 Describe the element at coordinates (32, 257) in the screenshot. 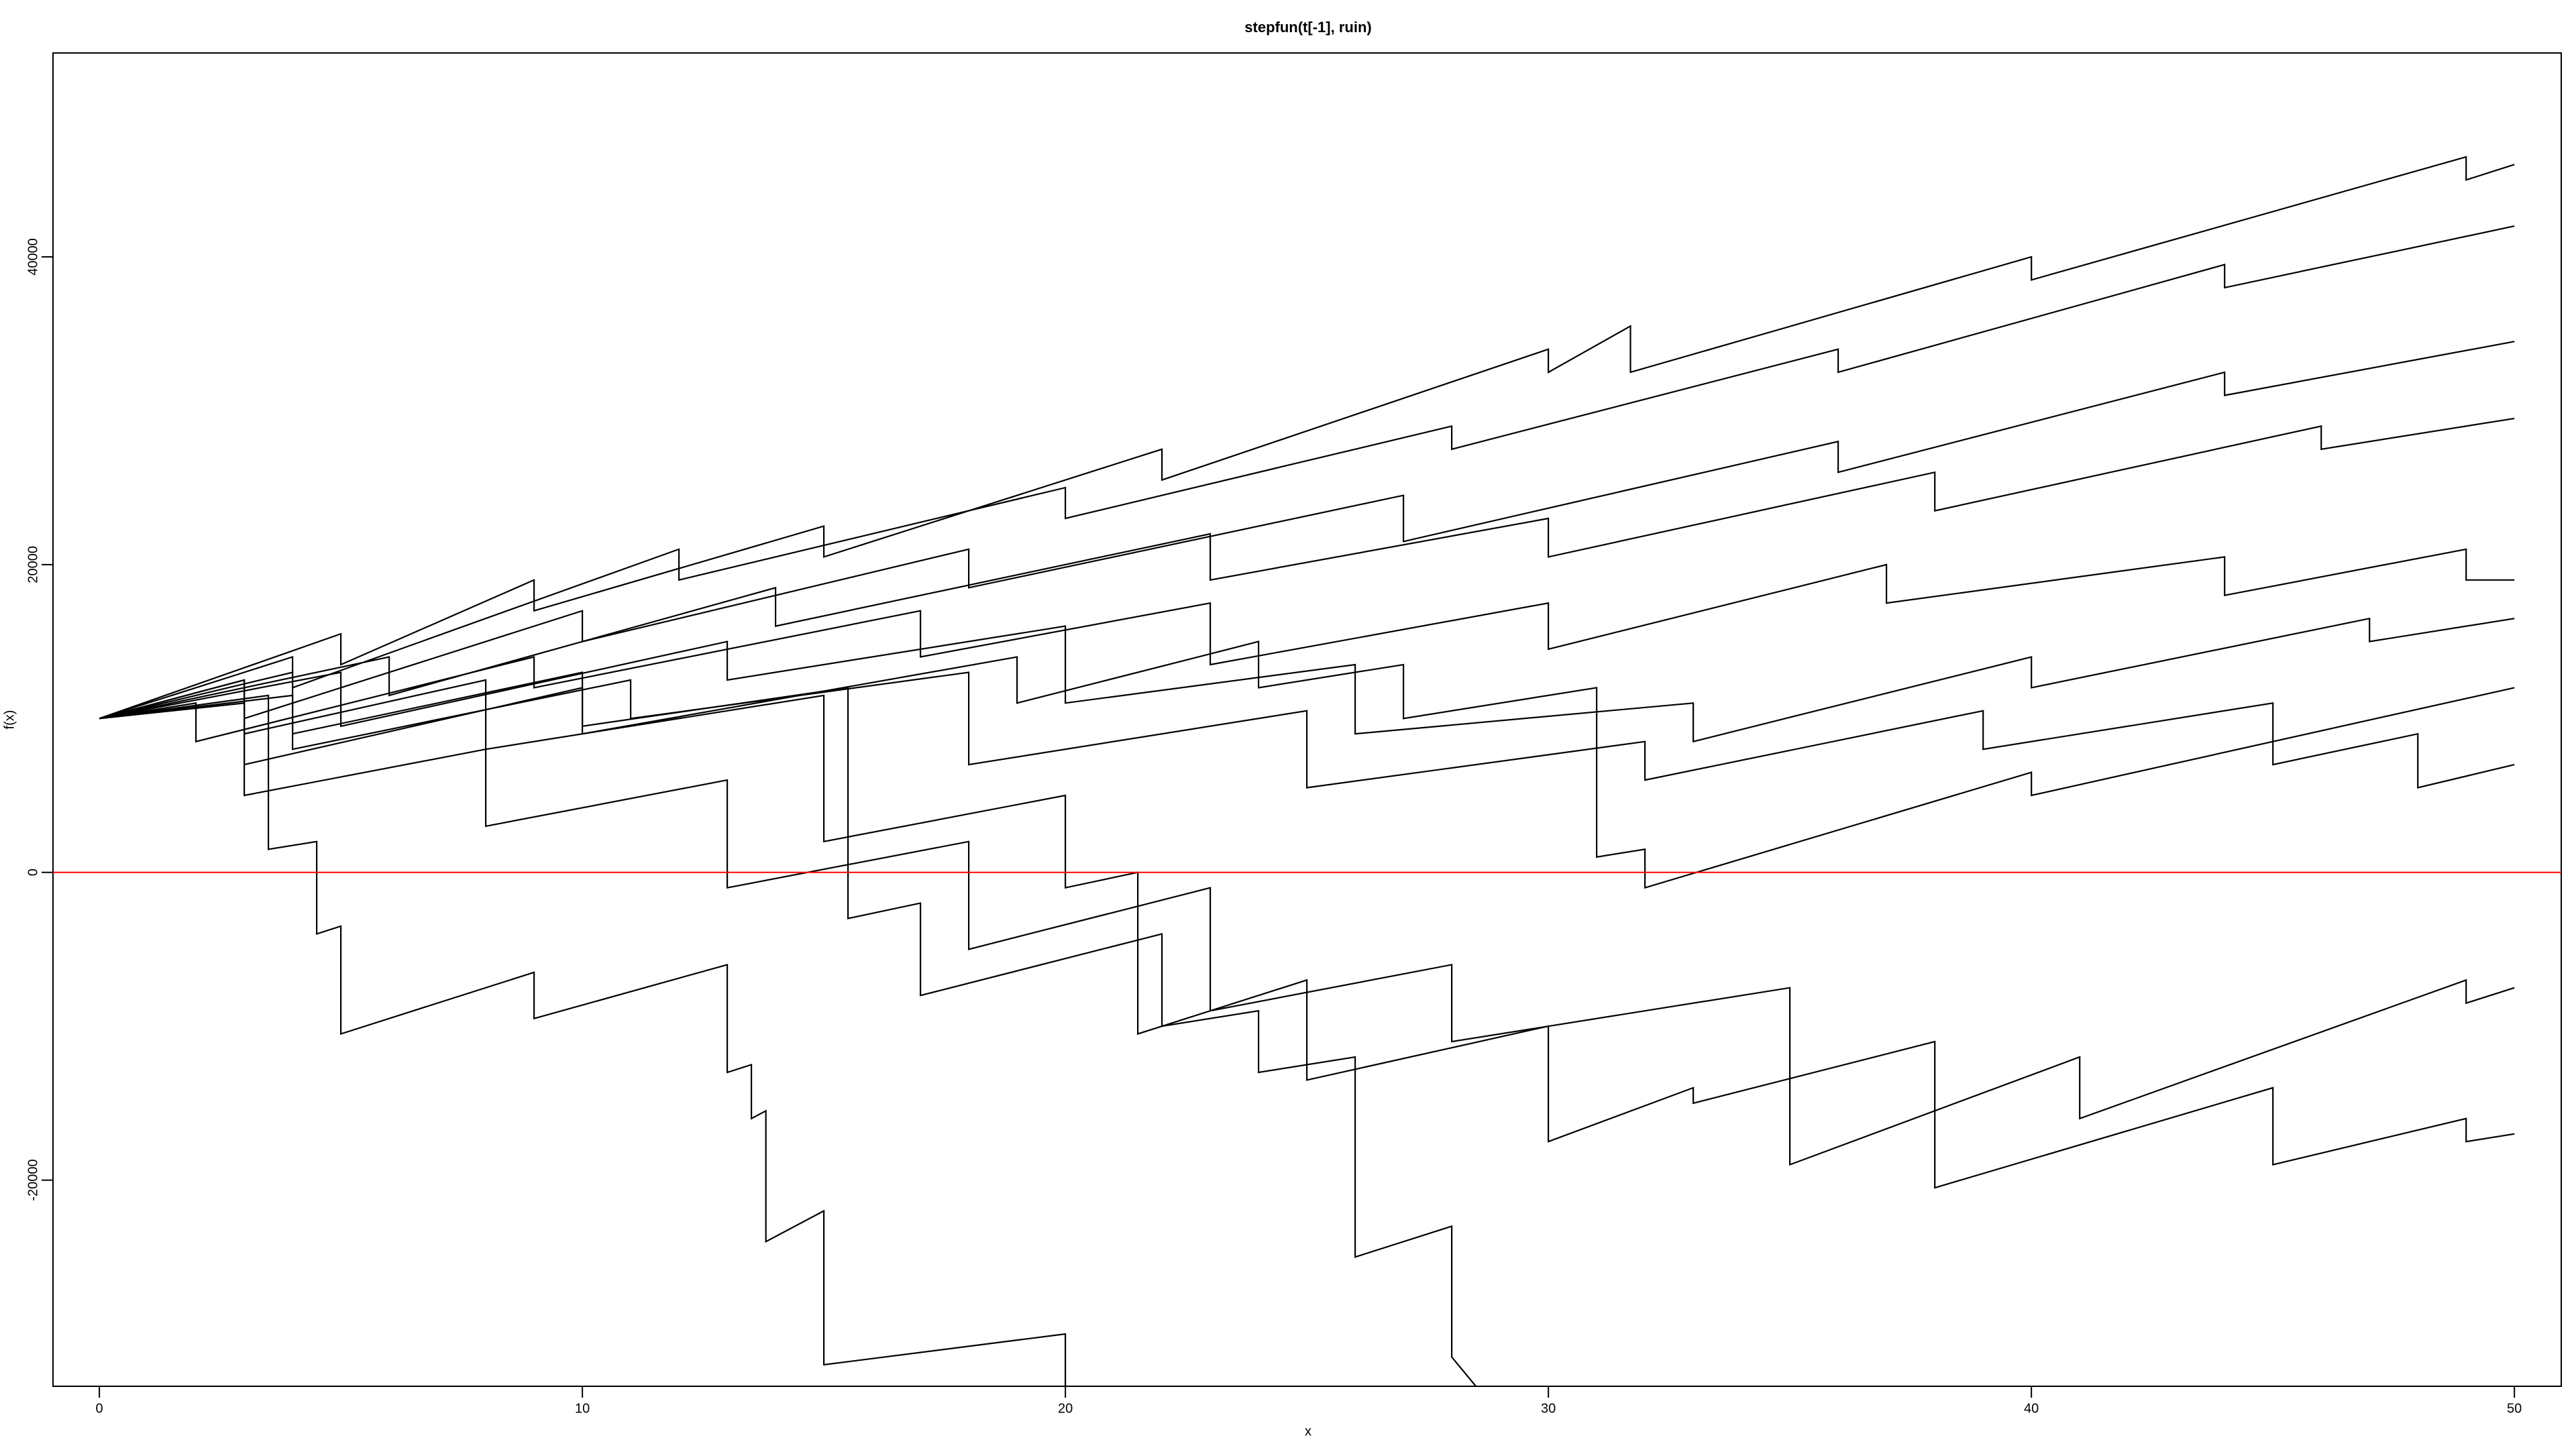

I see `y-tick-label: 40000` at that location.